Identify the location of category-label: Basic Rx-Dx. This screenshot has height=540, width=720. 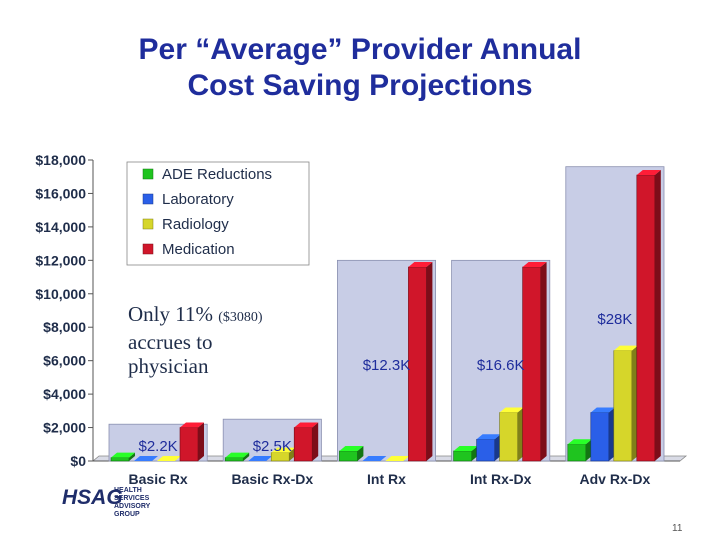
(272, 478).